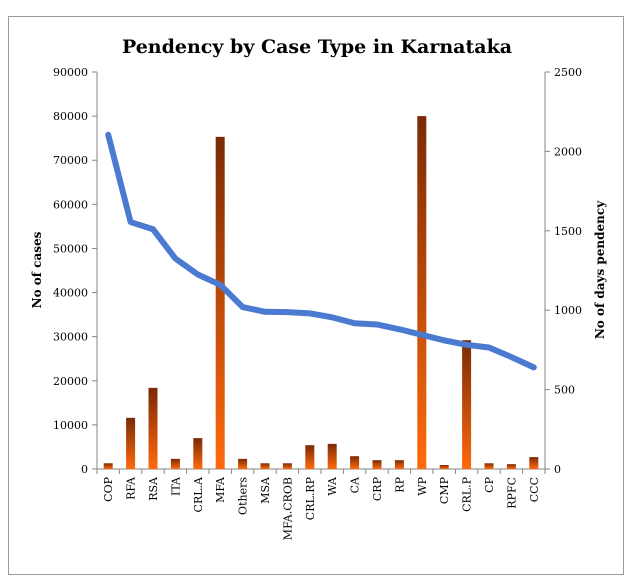  What do you see at coordinates (198, 494) in the screenshot?
I see `x-tick-label: CRL.A` at bounding box center [198, 494].